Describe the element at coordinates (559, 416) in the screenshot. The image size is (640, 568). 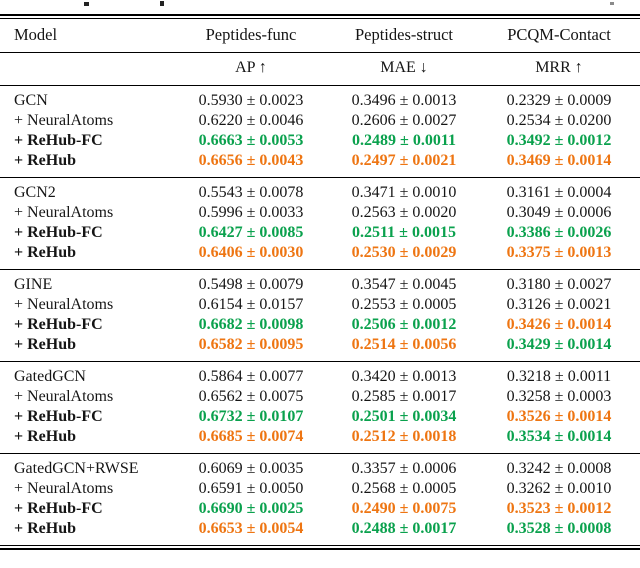
I see `value-cell: 0.3526 ± 0.0014` at that location.